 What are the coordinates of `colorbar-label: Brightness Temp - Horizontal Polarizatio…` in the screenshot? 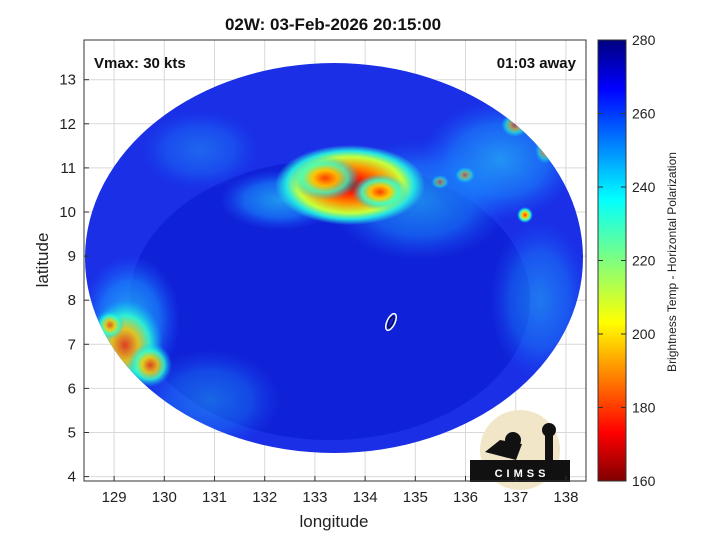 It's located at (672, 262).